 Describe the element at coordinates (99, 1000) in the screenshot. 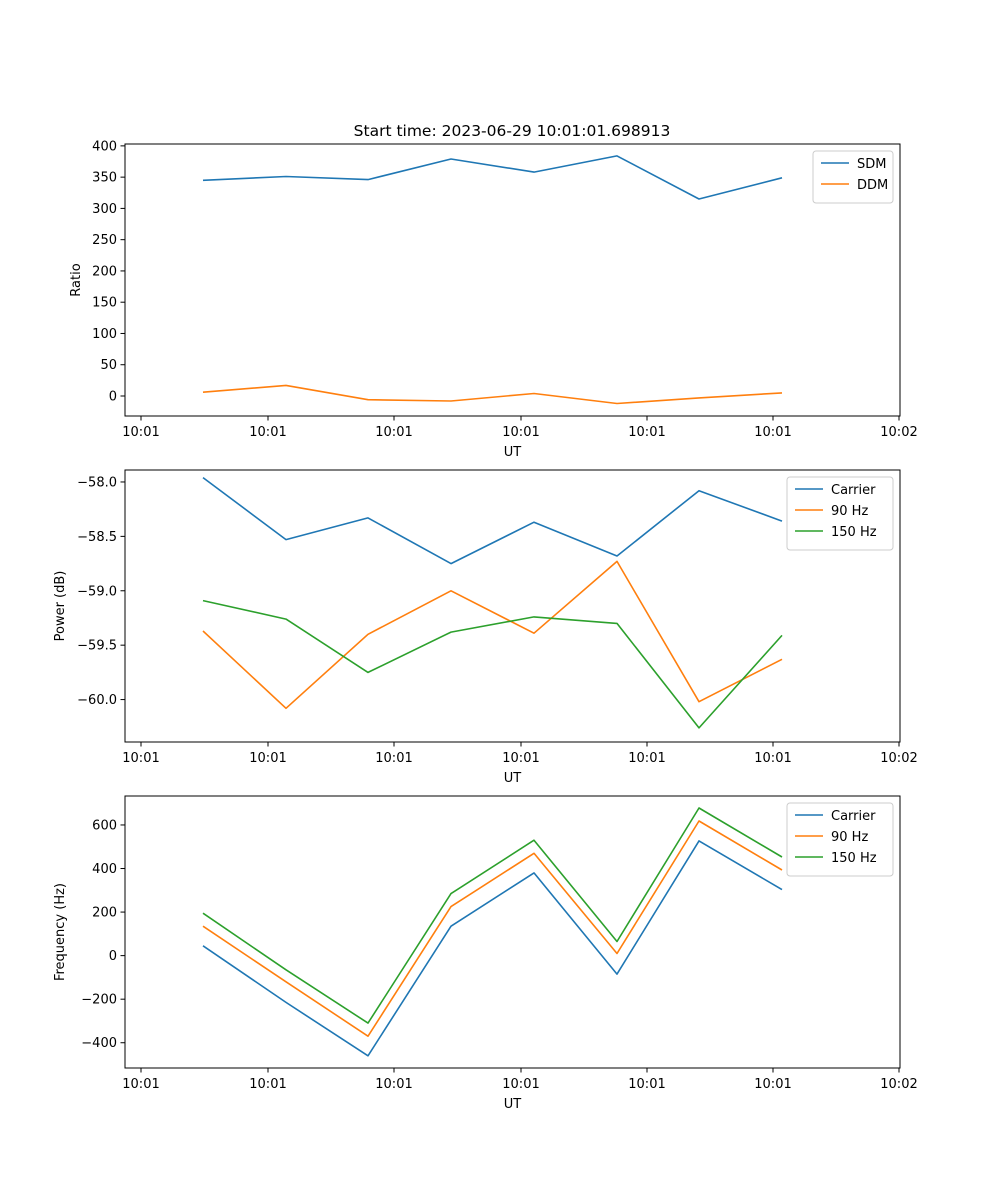

I see `y-tick-label: −200` at that location.